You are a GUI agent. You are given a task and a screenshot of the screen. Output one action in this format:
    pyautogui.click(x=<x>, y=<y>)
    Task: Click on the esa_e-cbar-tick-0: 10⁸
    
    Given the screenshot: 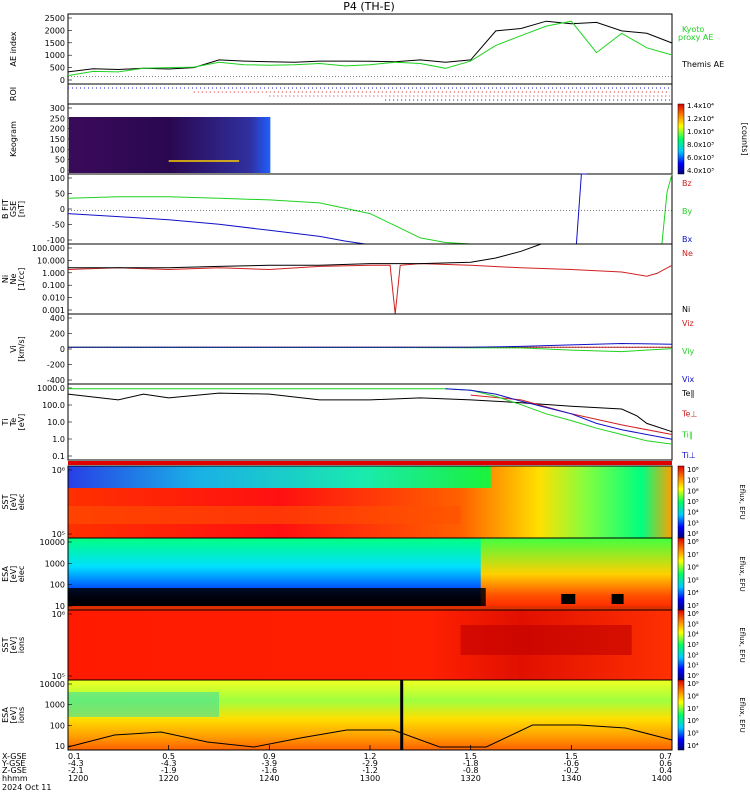 What is the action you would take?
    pyautogui.click(x=693, y=542)
    